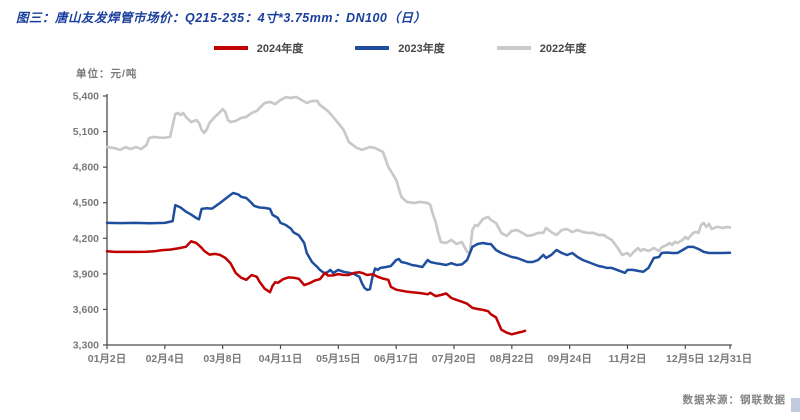 The width and height of the screenshot is (800, 420). Describe the element at coordinates (107, 359) in the screenshot. I see `x-tick-label: 01月2日` at that location.